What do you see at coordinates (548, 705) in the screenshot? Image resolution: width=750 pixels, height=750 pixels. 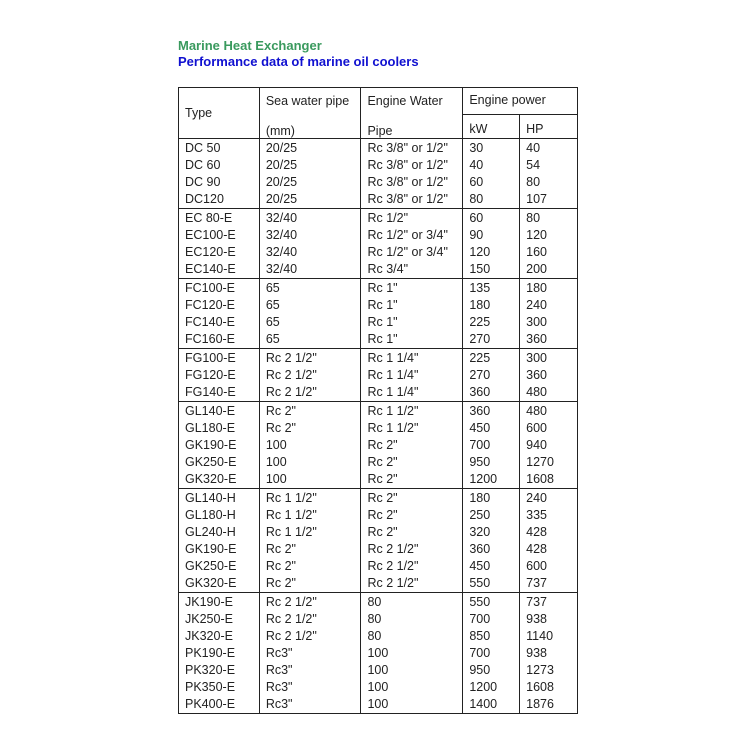 I see `cell-hp: 1876` at bounding box center [548, 705].